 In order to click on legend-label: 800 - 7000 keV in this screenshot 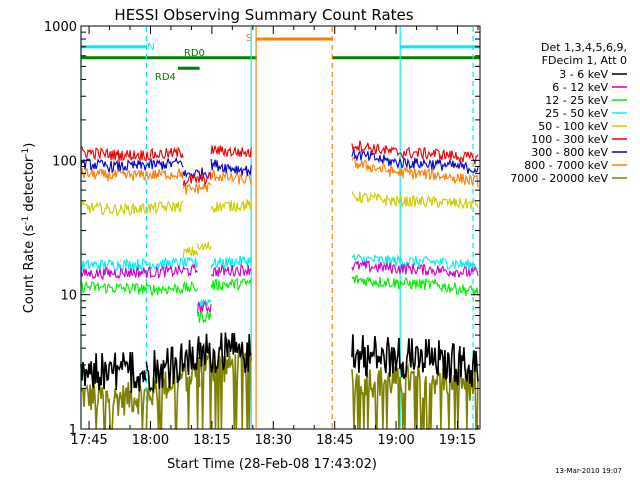, I will do `click(566, 165)`.